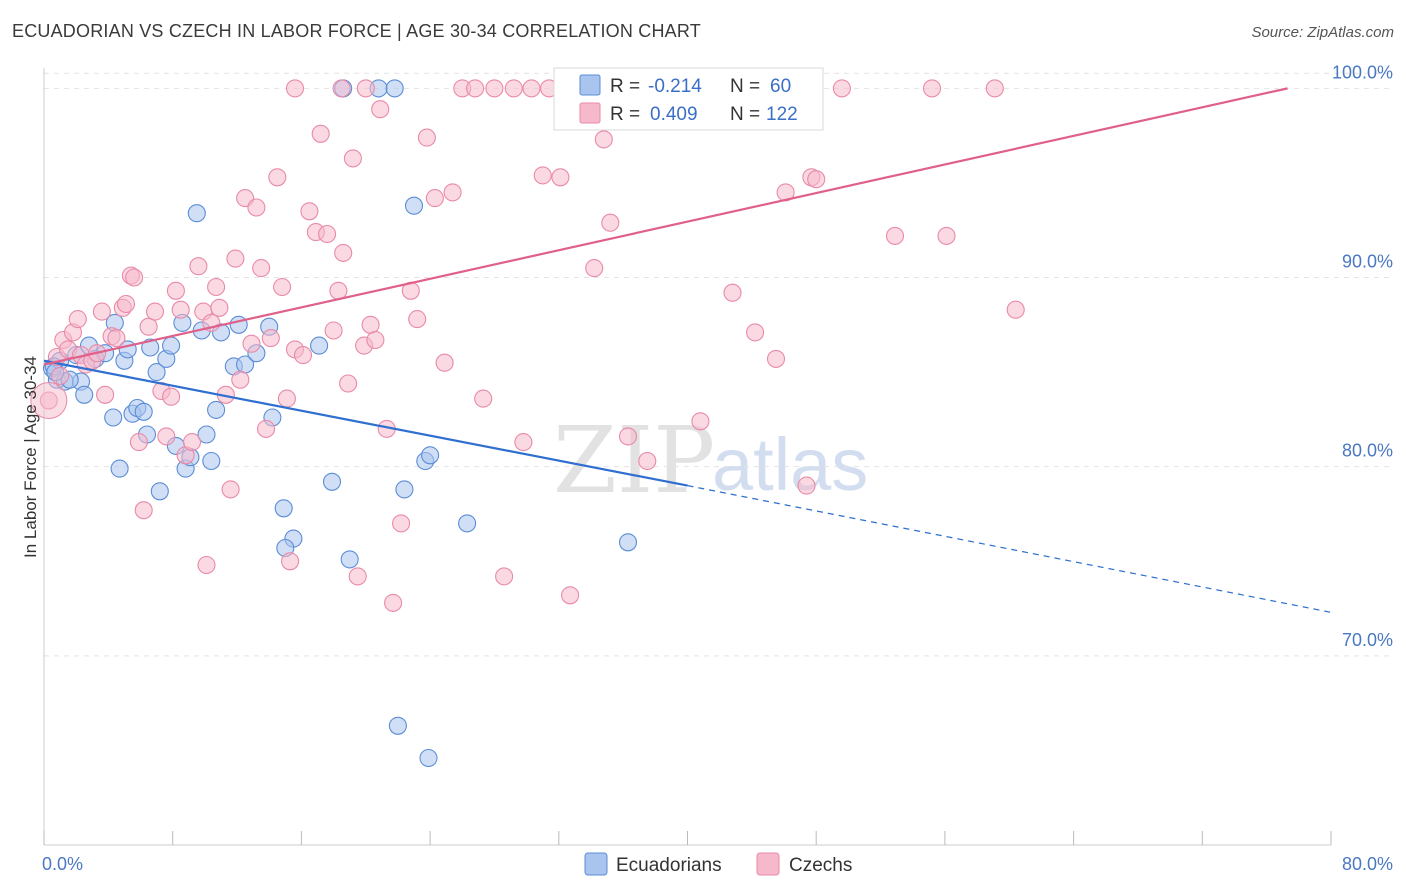 The height and width of the screenshot is (892, 1406). What do you see at coordinates (49, 400) in the screenshot?
I see `czechs-point-large` at bounding box center [49, 400].